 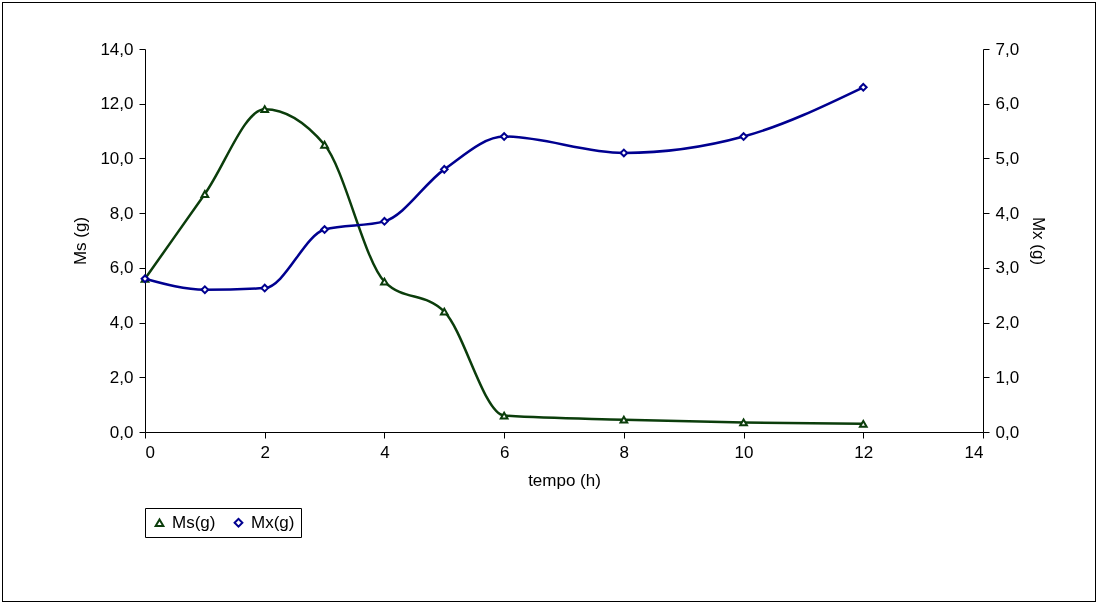 What do you see at coordinates (273, 522) in the screenshot?
I see `legend-label: Mx(g)` at bounding box center [273, 522].